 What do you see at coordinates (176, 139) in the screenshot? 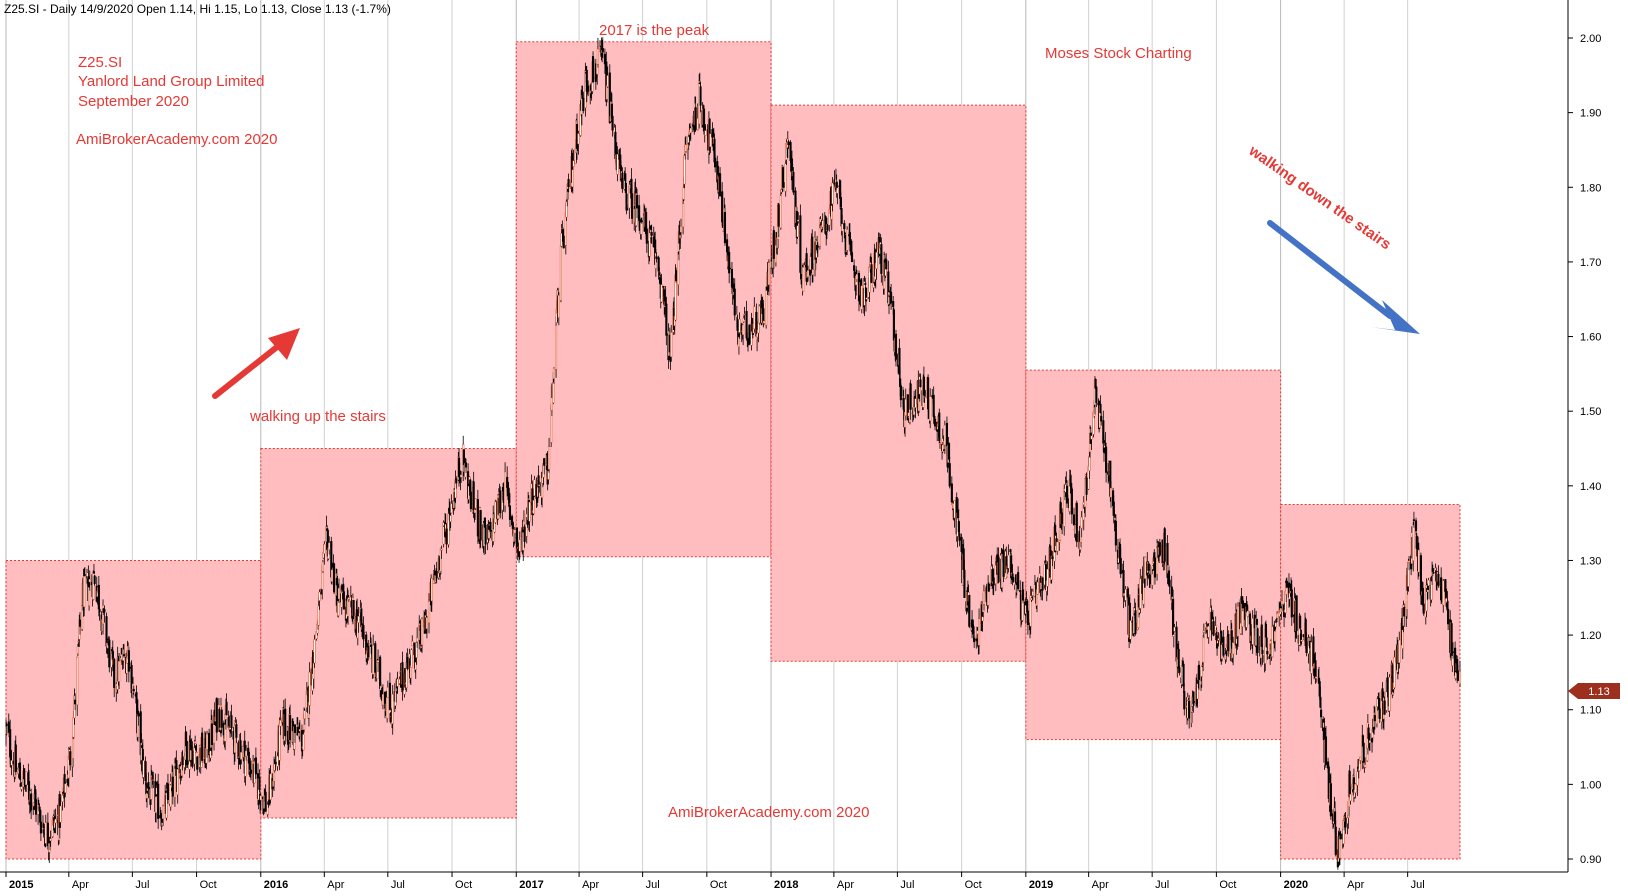
I see `site-label-top: AmiBrokerAcademy.com 2020` at bounding box center [176, 139].